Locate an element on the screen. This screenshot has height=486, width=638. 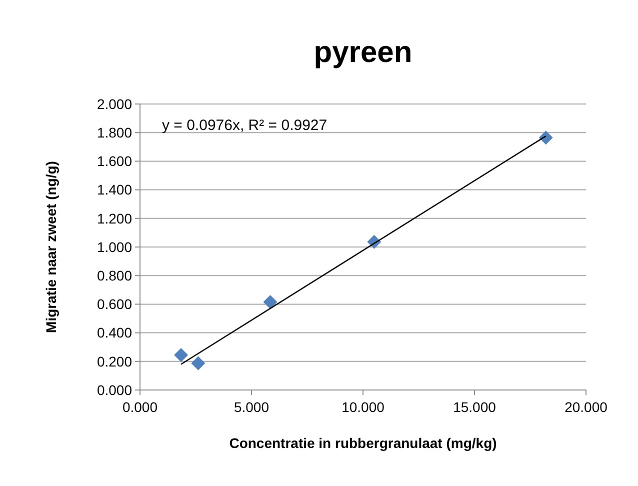
x-tick-label: 10.000 is located at coordinates (363, 407).